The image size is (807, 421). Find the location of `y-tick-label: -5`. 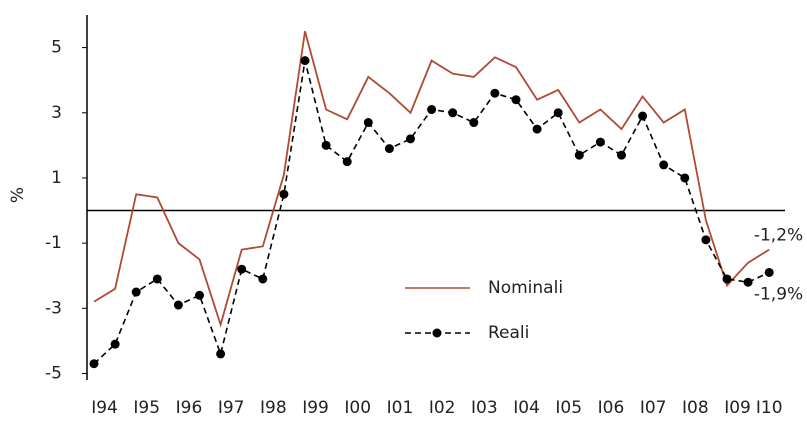

y-tick-label: -5 is located at coordinates (53, 373).